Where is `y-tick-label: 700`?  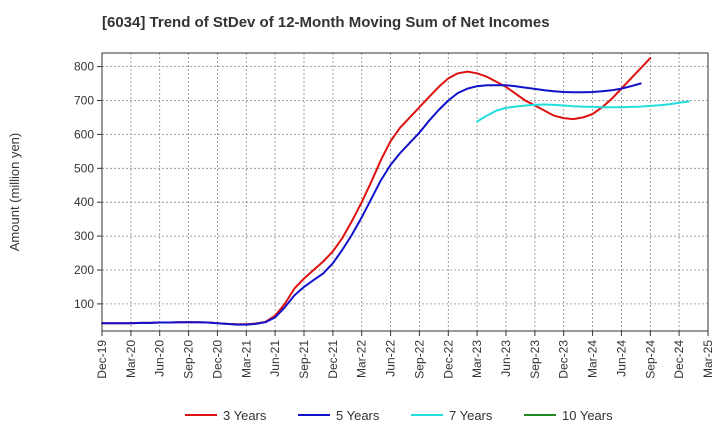 y-tick-label: 700 is located at coordinates (84, 101).